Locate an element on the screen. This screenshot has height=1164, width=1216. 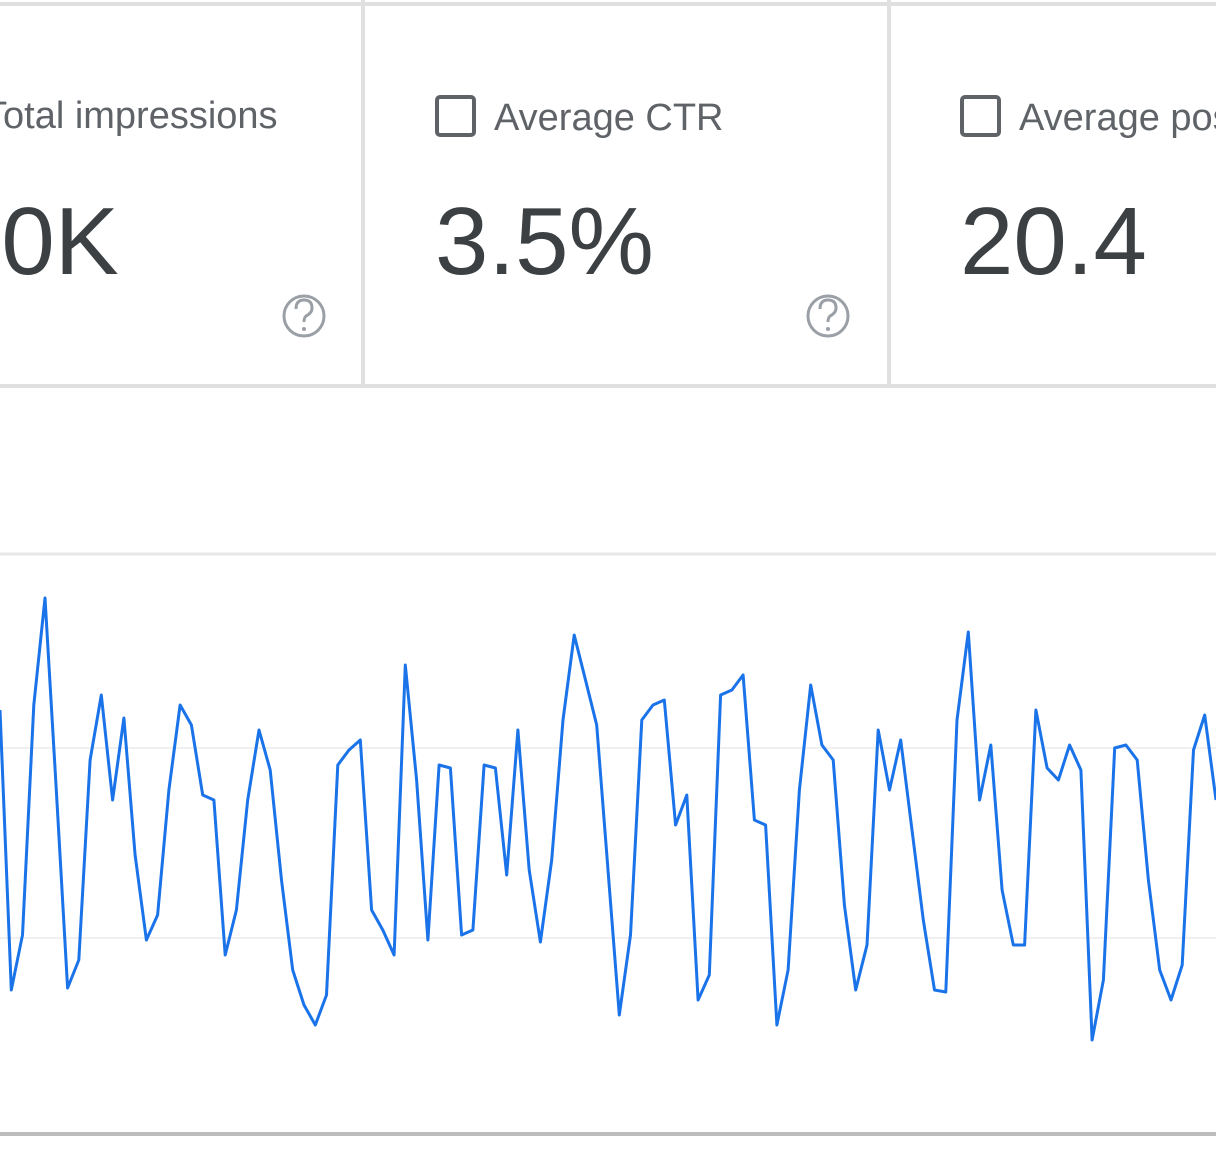
card-value: 20.4 is located at coordinates (1053, 241).